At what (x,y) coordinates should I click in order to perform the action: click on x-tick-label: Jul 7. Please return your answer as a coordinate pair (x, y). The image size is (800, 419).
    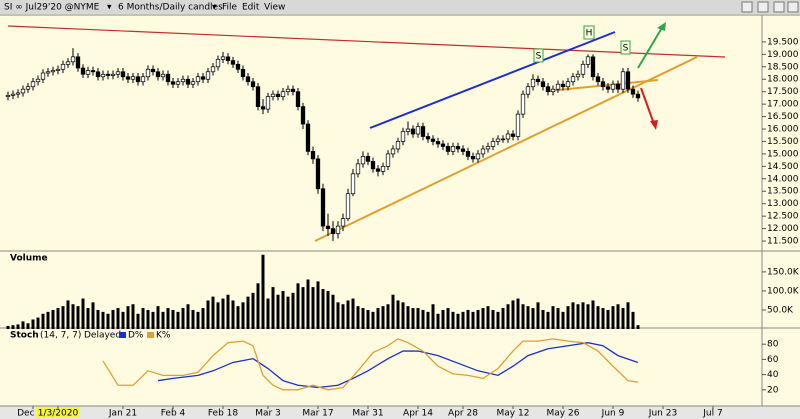
    Looking at the image, I should click on (712, 414).